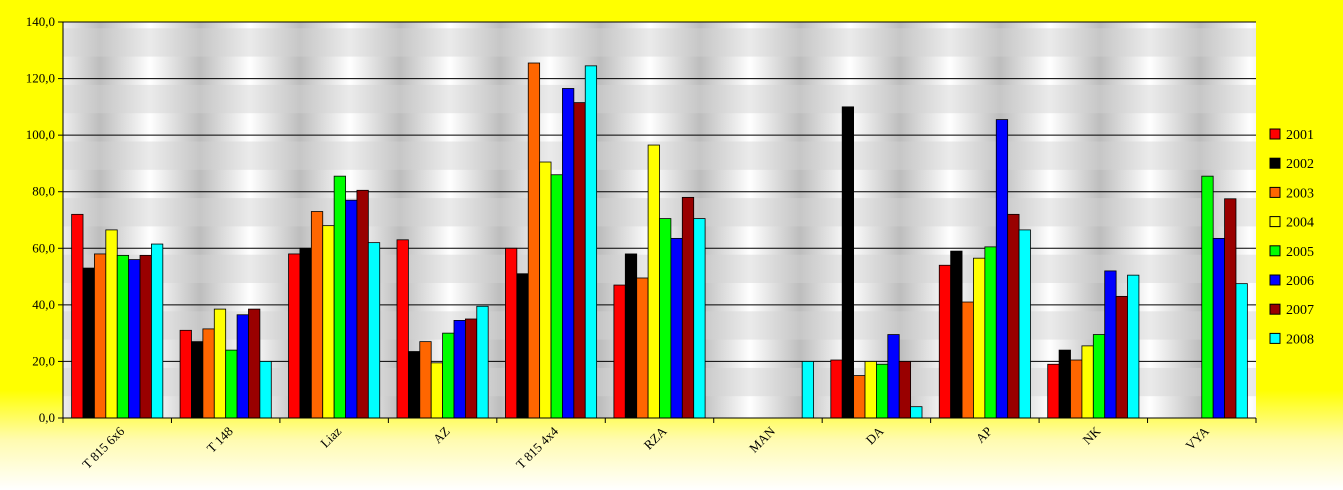  Describe the element at coordinates (441, 434) in the screenshot. I see `x-tick-label: AZ` at that location.